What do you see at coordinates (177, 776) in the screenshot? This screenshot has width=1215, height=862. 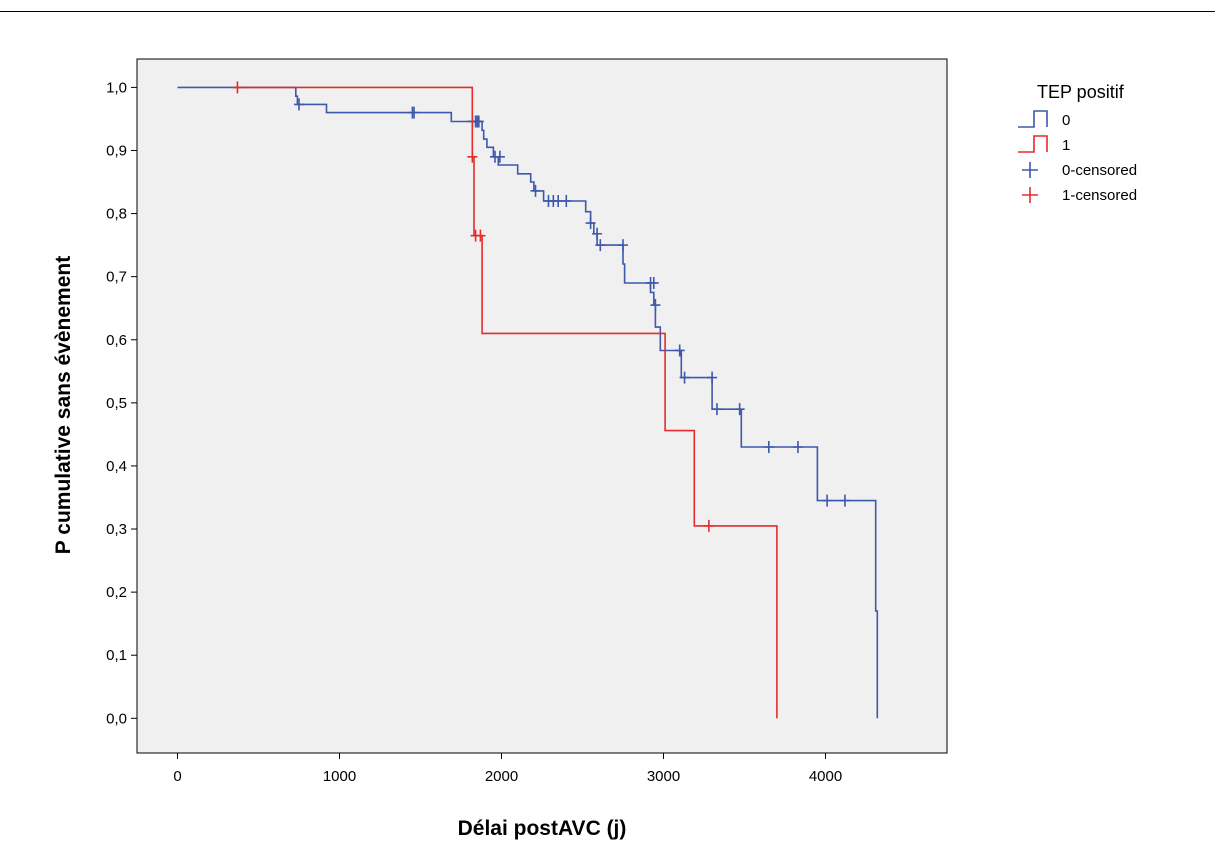 I see `x-tick-label: 0` at bounding box center [177, 776].